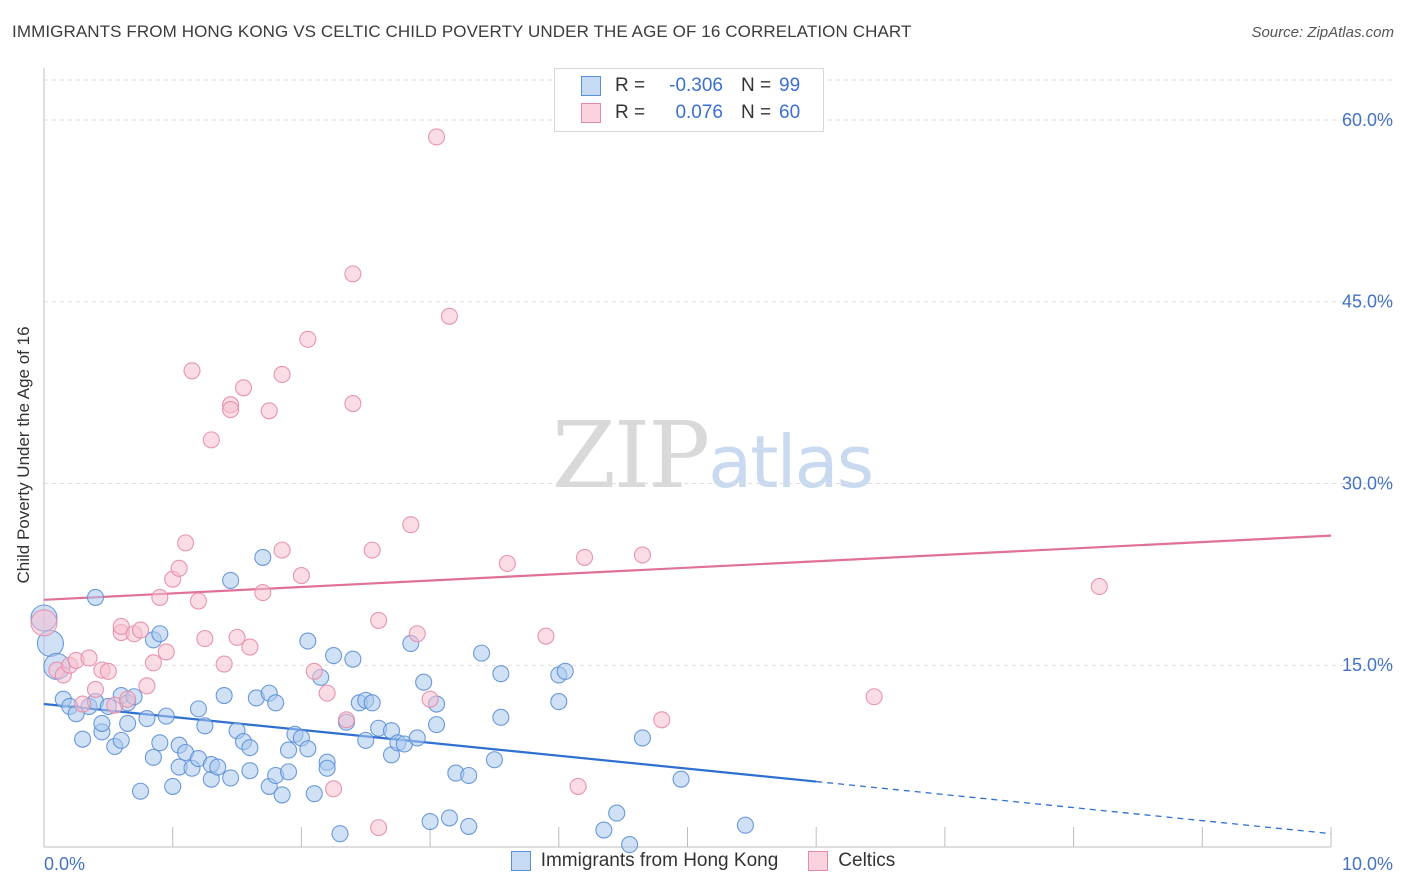 The height and width of the screenshot is (892, 1406). I want to click on y-tick-label: 15.0%, so click(1367, 665).